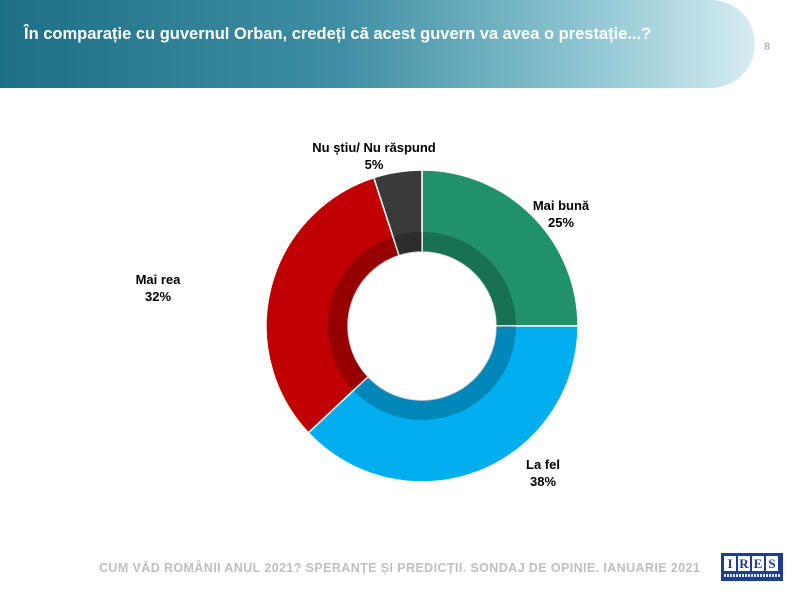  What do you see at coordinates (374, 147) in the screenshot?
I see `slice-label-nu-stiu-nu-raspund: Nu știu/ Nu răspund` at bounding box center [374, 147].